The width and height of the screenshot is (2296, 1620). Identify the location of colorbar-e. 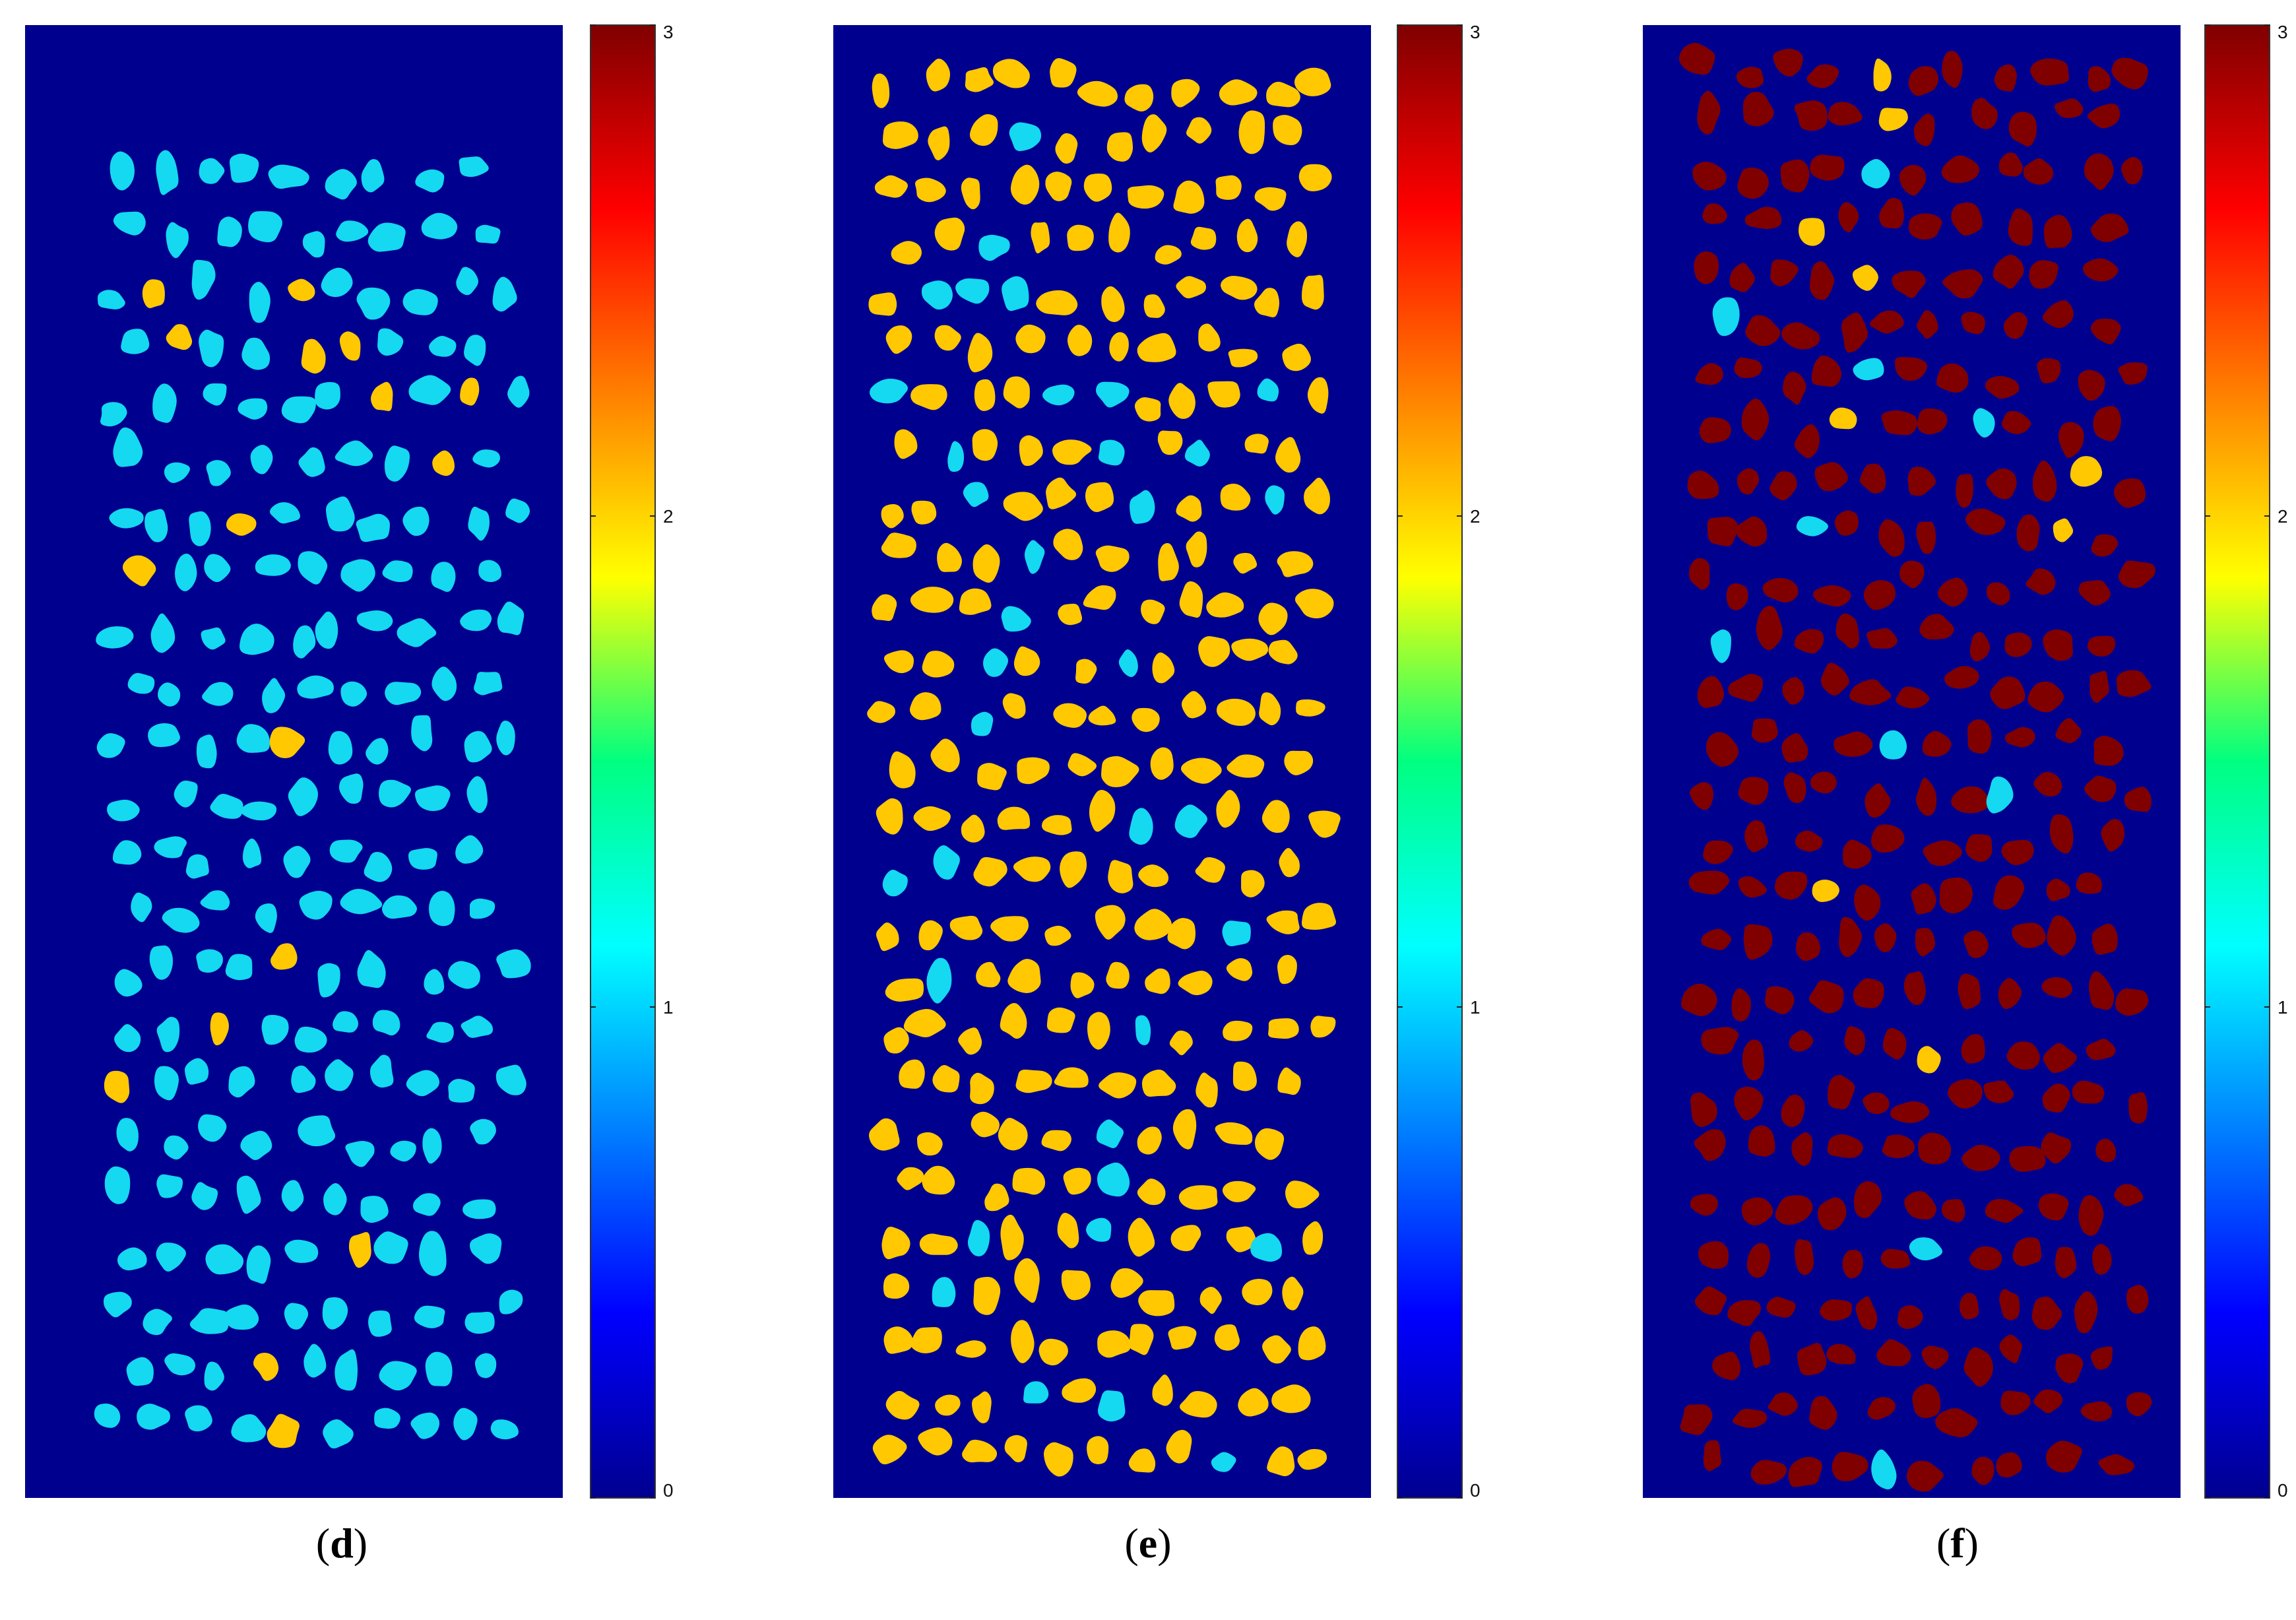
(1430, 762).